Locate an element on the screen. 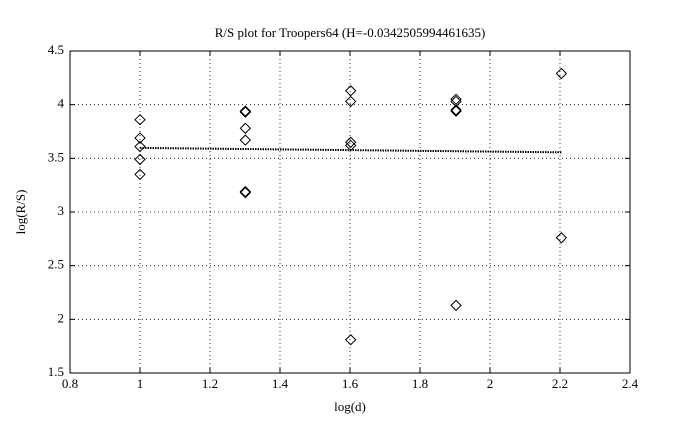 The image size is (686, 430). x-tick-label: 1.2 is located at coordinates (210, 383).